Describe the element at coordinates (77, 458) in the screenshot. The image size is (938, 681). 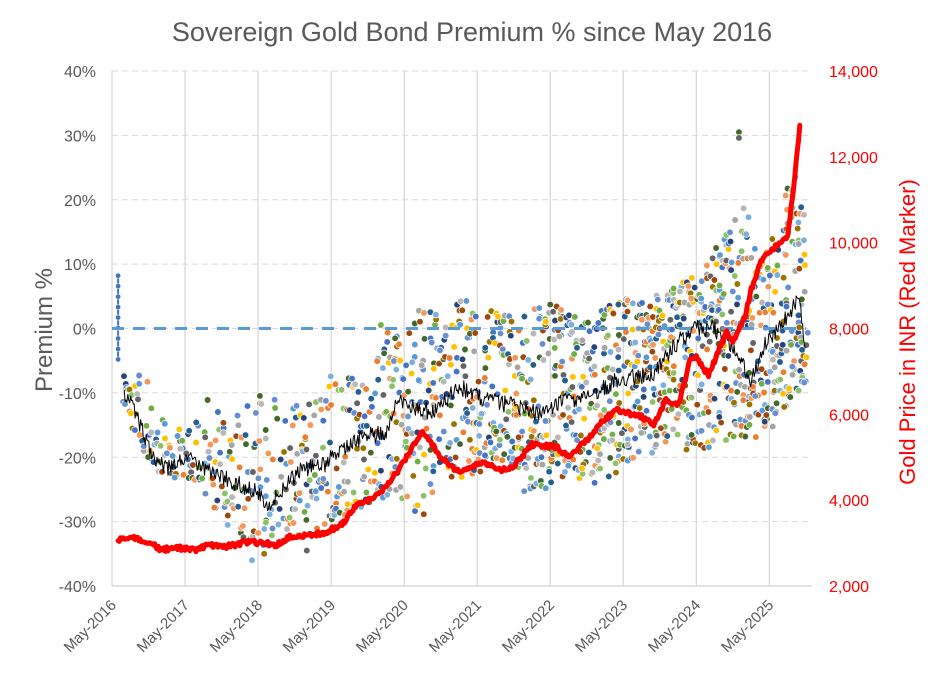
I see `y-tick-label-left: -20%` at that location.